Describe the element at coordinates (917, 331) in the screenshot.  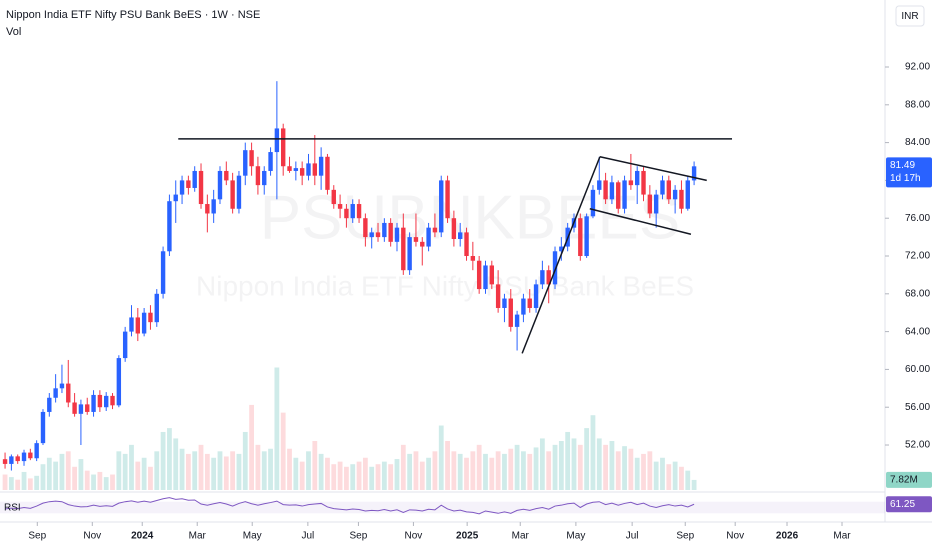
I see `y-tick-label: 64.00` at that location.